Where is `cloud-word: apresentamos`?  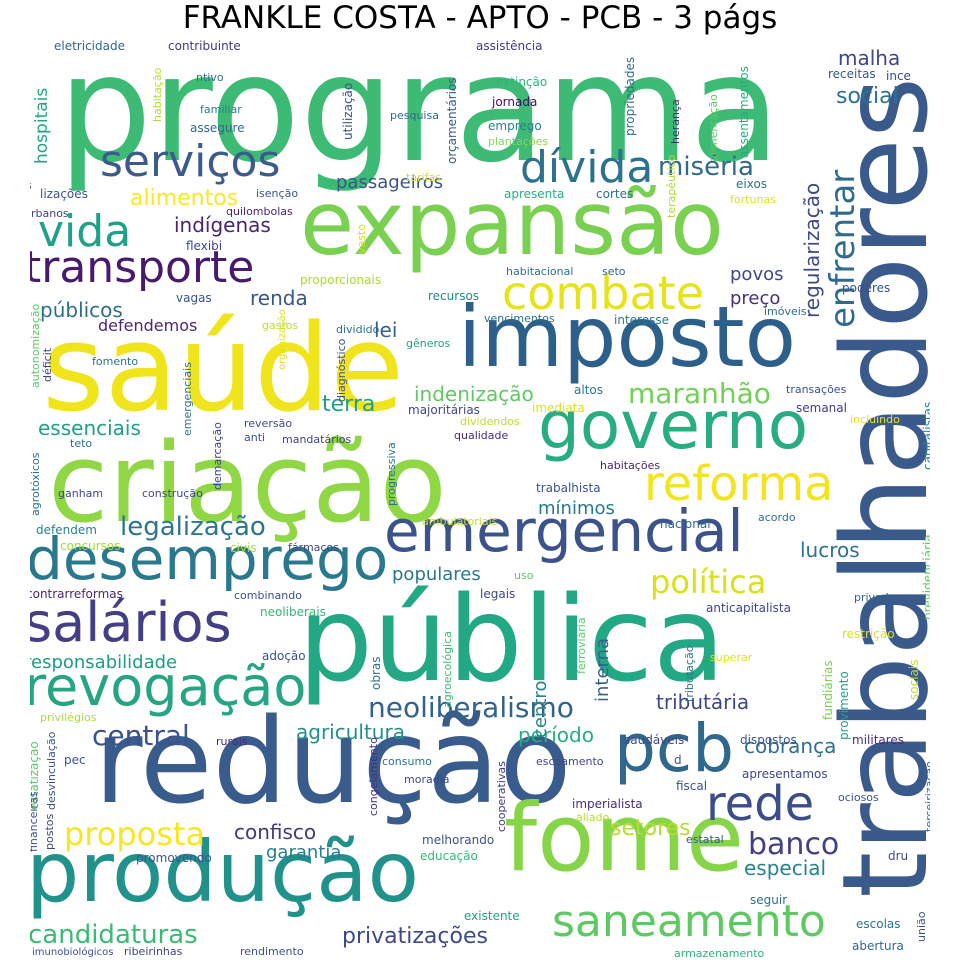 cloud-word: apresentamos is located at coordinates (785, 774).